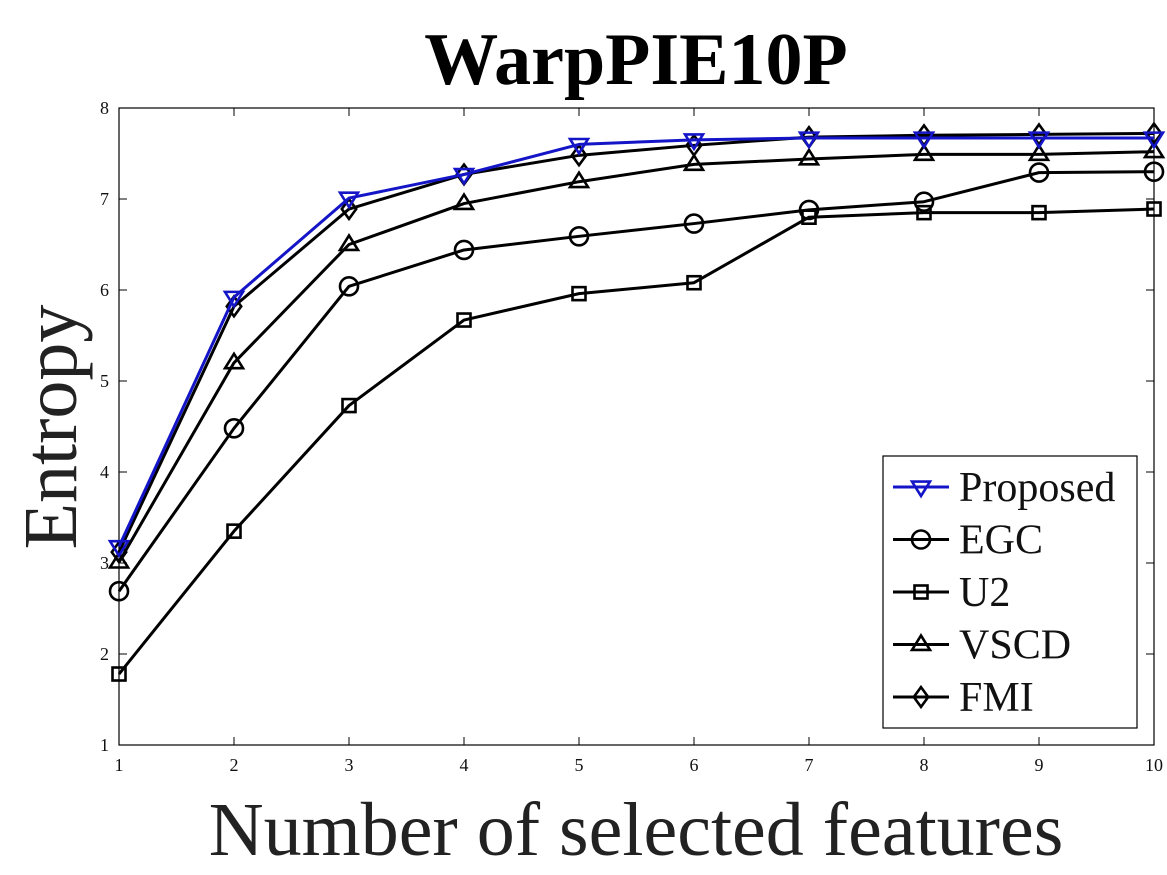  I want to click on y-tick-label: 6, so click(104, 290).